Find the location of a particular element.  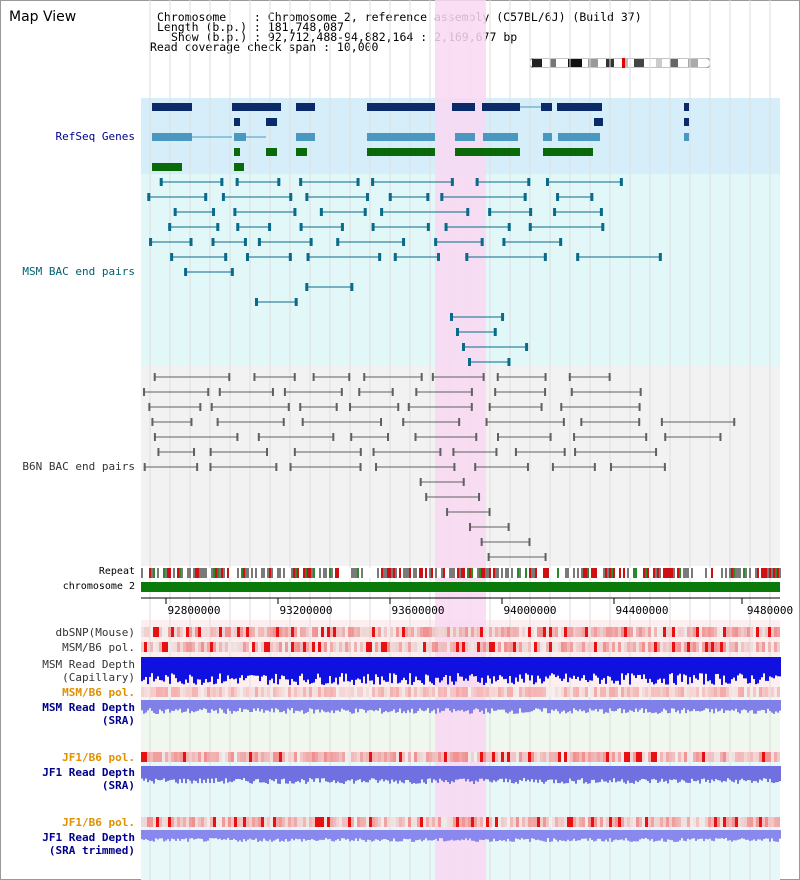

b6n-bac-end is located at coordinates (381, 422).